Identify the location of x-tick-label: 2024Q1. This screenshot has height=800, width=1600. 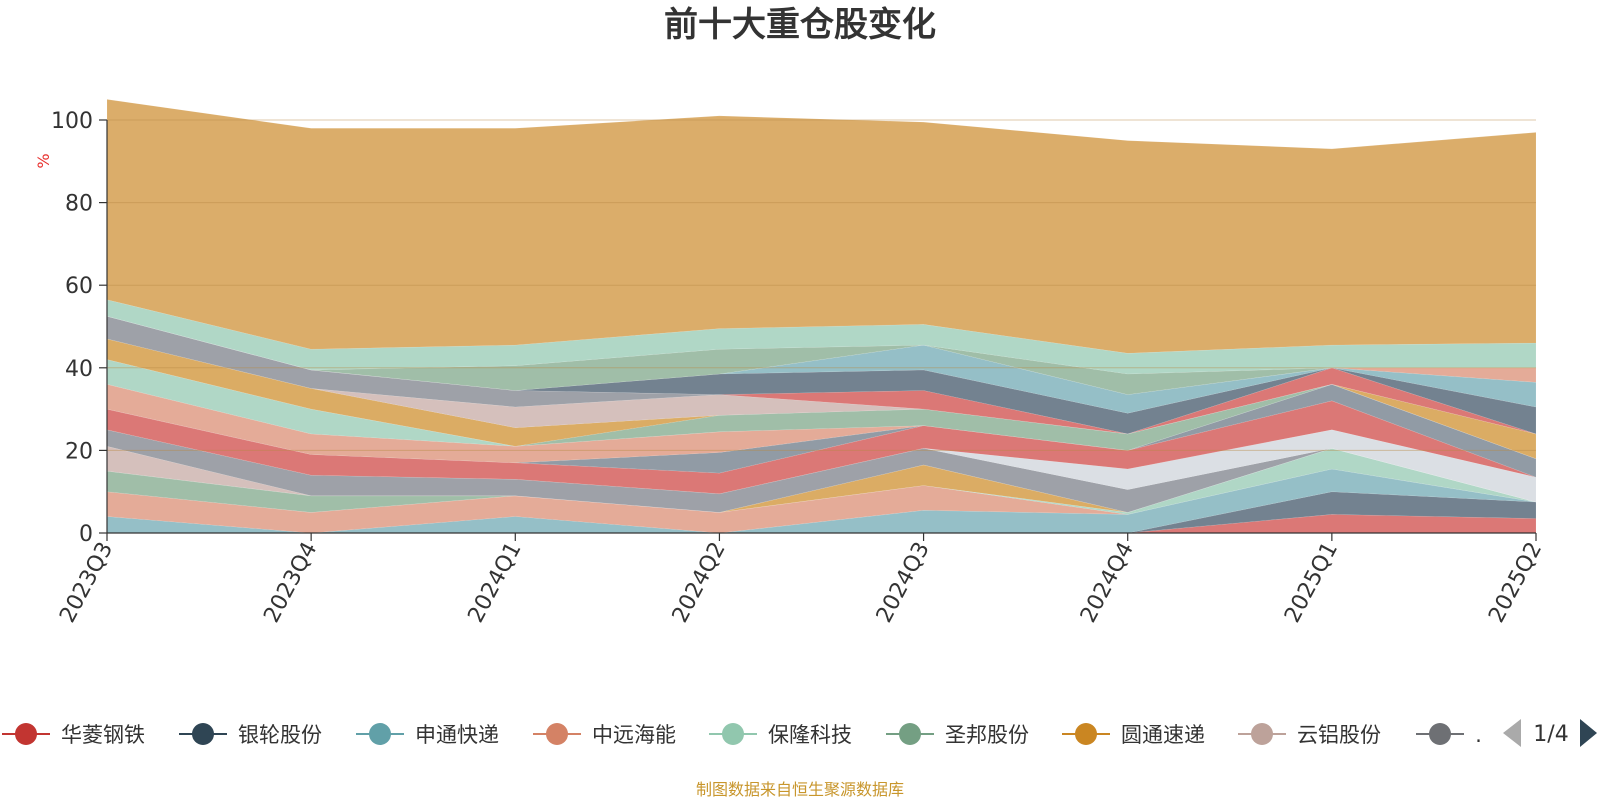
(495, 582).